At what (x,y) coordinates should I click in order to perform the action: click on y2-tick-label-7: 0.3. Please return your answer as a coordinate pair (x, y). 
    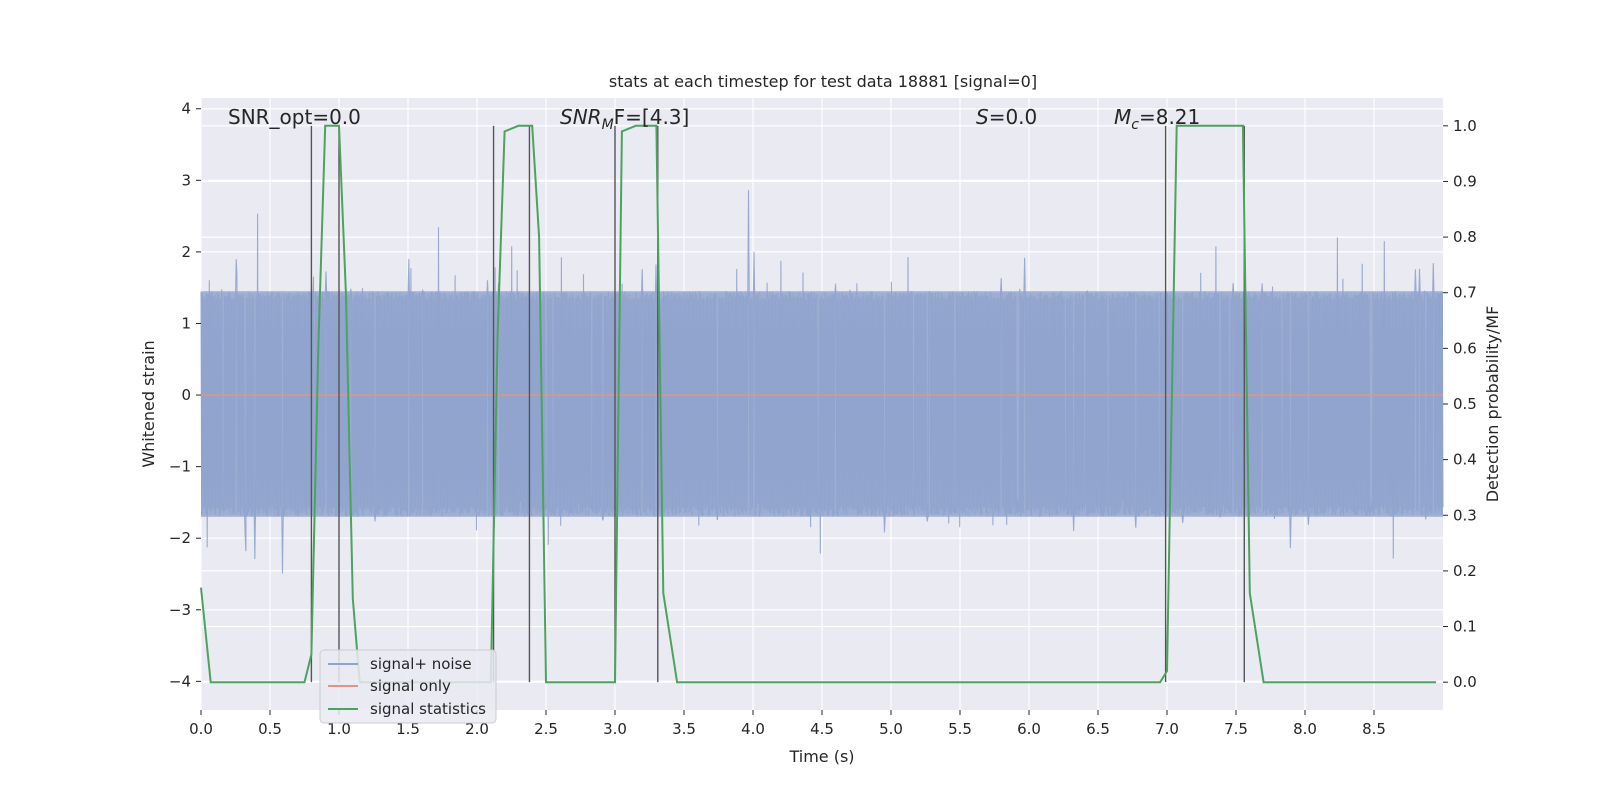
    Looking at the image, I should click on (1465, 515).